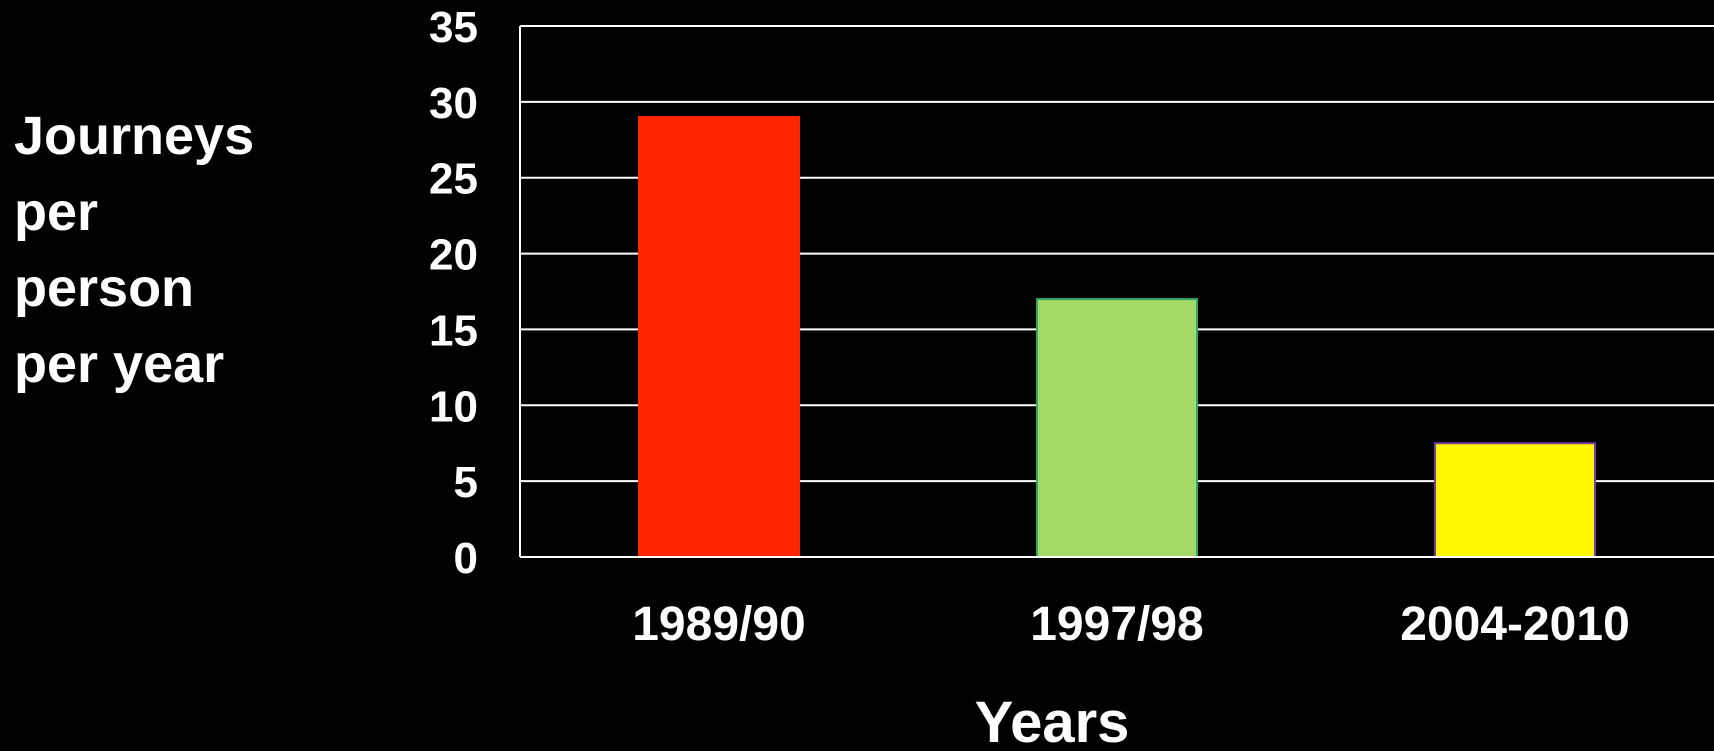  Describe the element at coordinates (104, 288) in the screenshot. I see `y-axis-label-line: person` at that location.